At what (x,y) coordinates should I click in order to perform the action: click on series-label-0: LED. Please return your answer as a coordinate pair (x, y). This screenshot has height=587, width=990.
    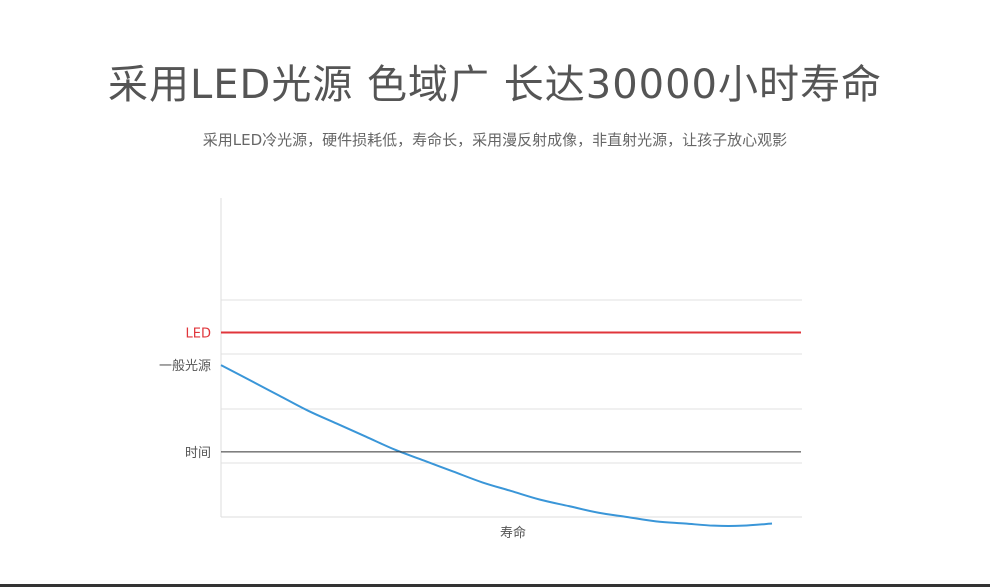
    Looking at the image, I should click on (198, 334).